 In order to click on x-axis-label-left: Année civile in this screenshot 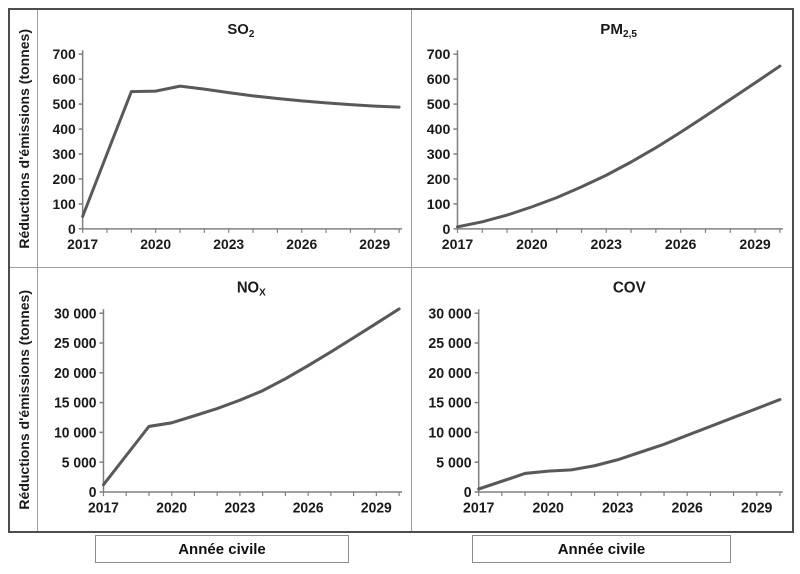, I will do `click(222, 549)`.